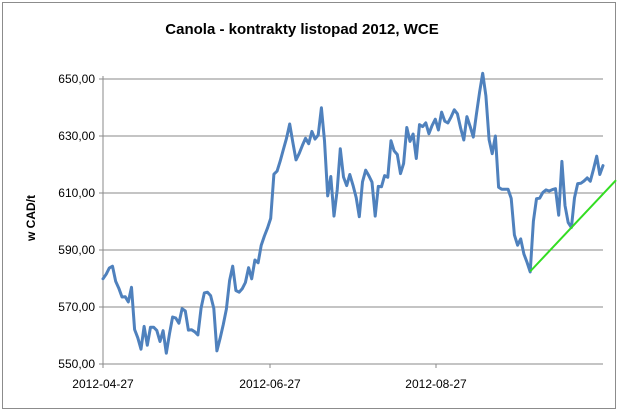 Image resolution: width=620 pixels, height=413 pixels. Describe the element at coordinates (76, 221) in the screenshot. I see `y-tick-labels: 650,00 630,00 610,00 590,00 570,00 550,00` at that location.